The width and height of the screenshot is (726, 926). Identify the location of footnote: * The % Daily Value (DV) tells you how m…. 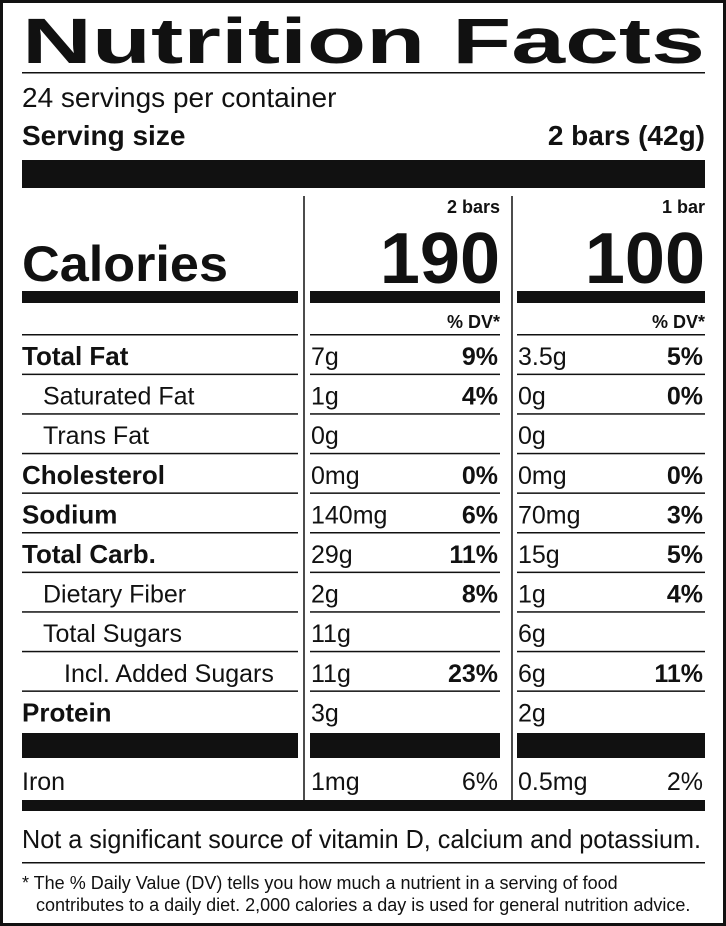
(320, 883).